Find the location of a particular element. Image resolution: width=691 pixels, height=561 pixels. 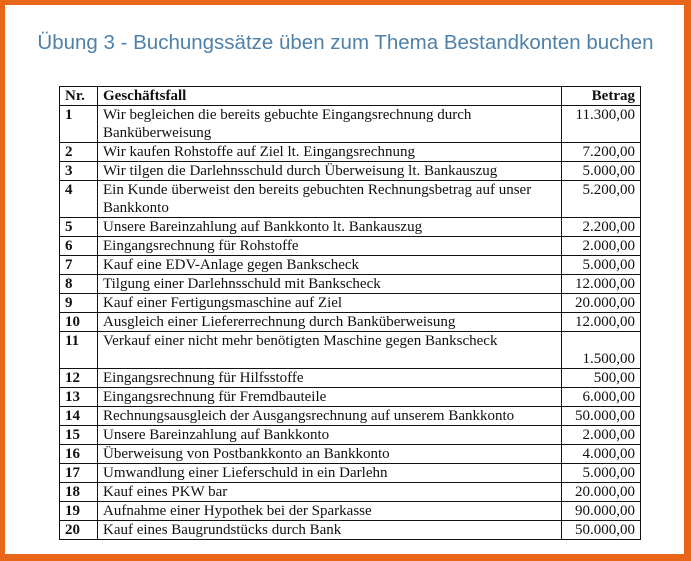

row-number: 19 is located at coordinates (78, 511).